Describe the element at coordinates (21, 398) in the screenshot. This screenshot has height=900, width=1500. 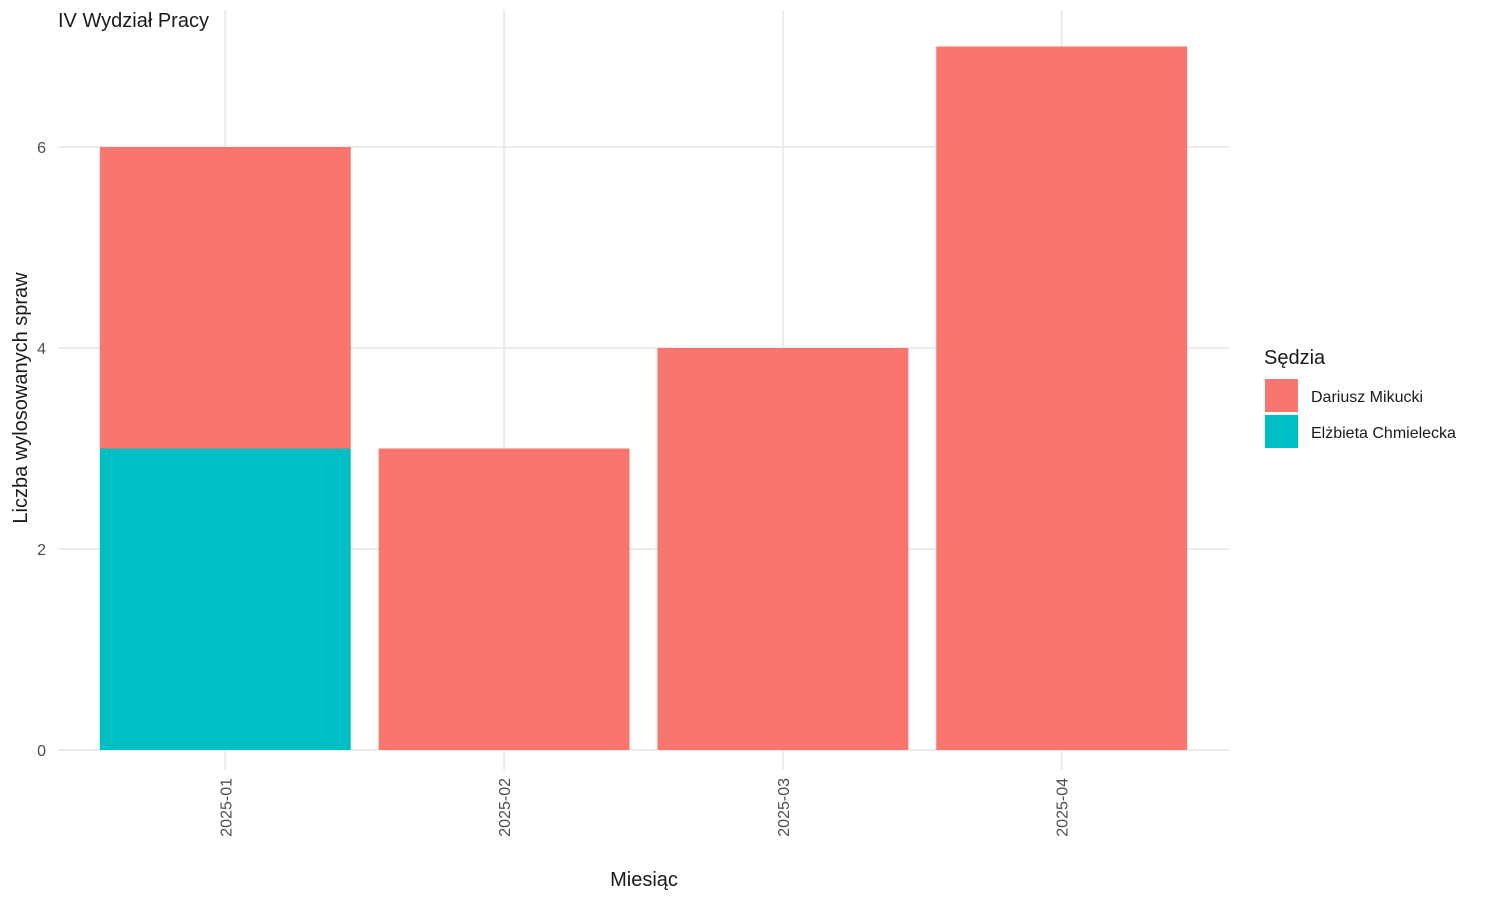
I see `y-axis-title: Liczba wylosowanych spraw` at that location.